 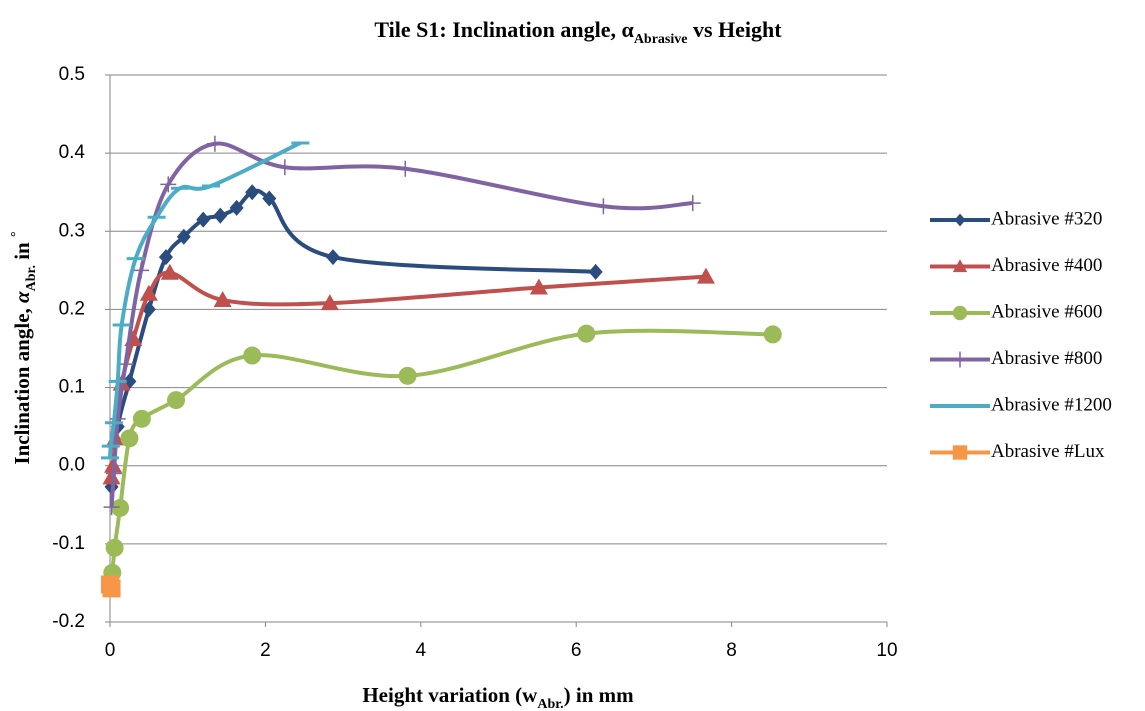 I want to click on x-axis-label: Height variation (wAbr.) in mm, so click(x=498, y=697).